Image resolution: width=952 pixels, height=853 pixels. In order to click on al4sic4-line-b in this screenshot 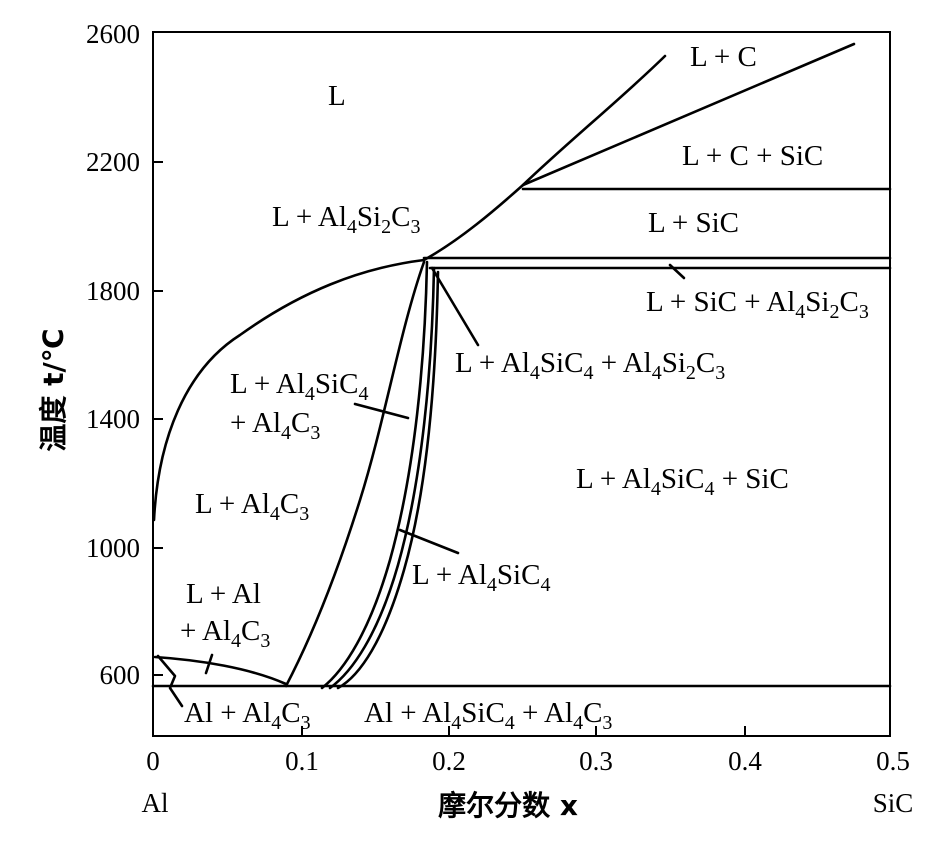, I will do `click(382, 478)`.